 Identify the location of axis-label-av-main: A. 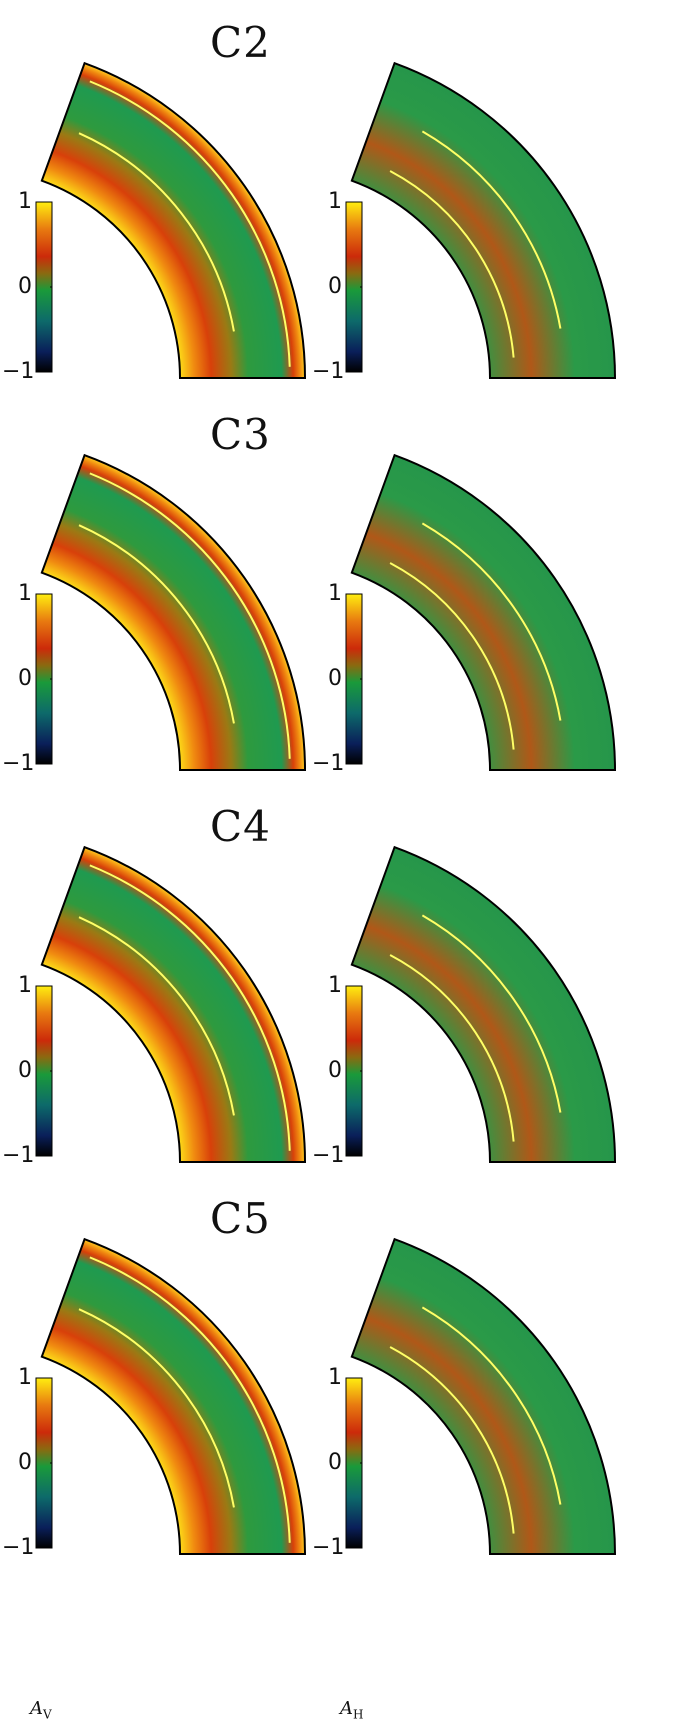
(36, 1708).